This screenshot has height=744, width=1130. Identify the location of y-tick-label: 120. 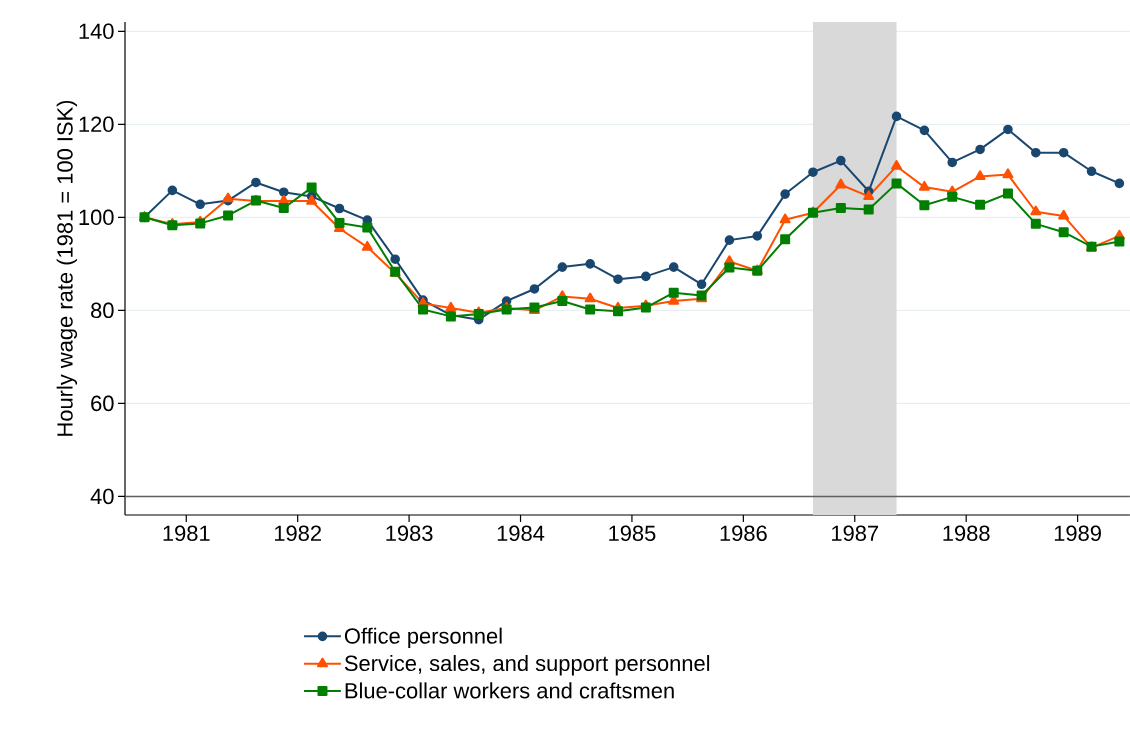
(96, 124).